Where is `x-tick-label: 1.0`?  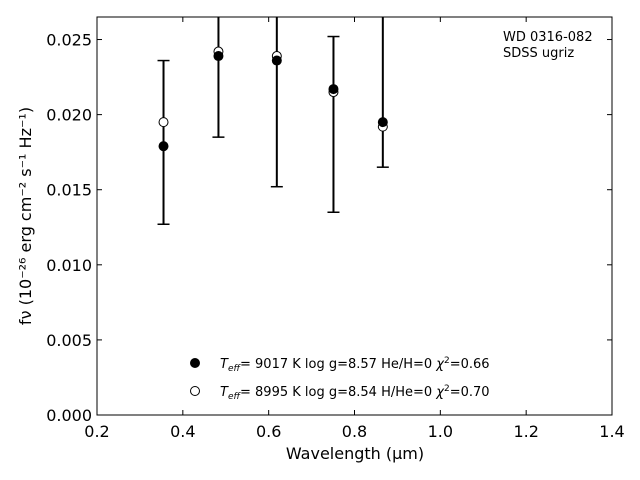 x-tick-label: 1.0 is located at coordinates (440, 431).